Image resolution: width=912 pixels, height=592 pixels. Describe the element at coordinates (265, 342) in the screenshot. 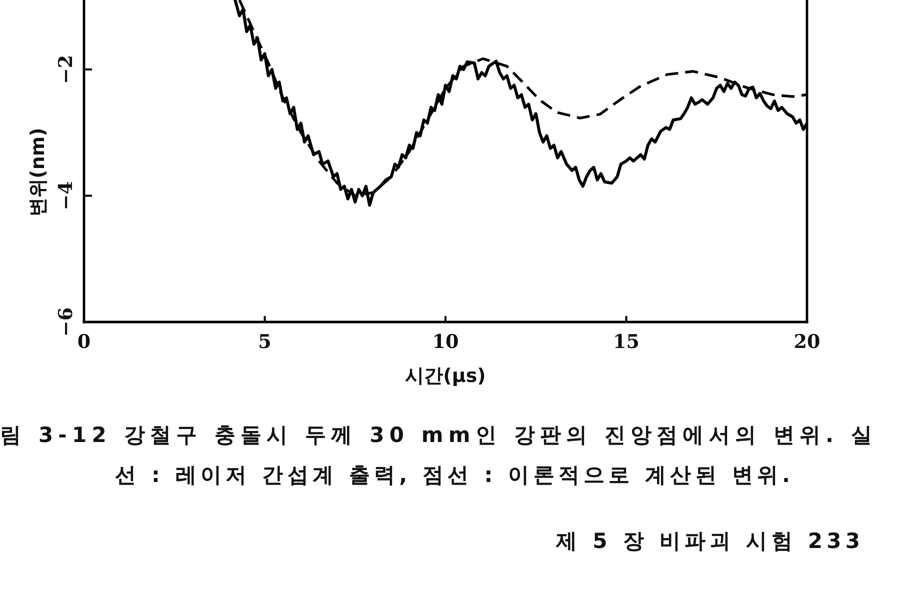

I see `x-tick-label: 5` at that location.